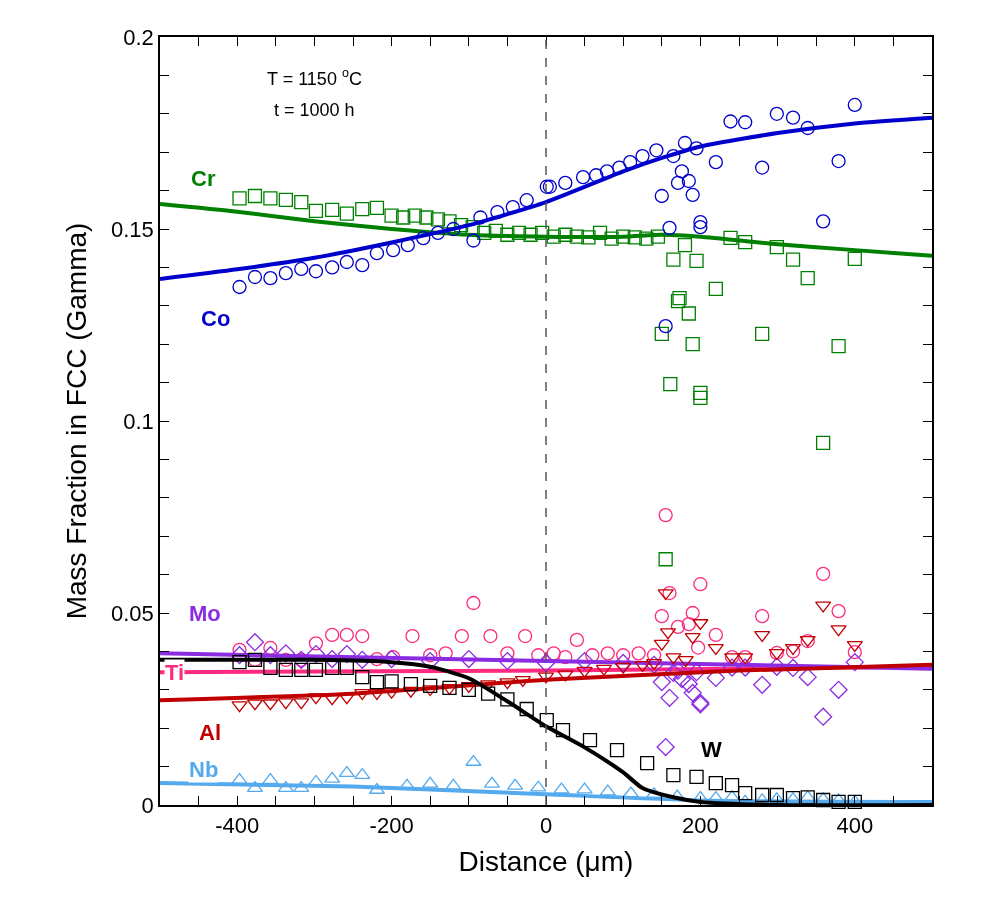  I want to click on y-tick-label: 0.1, so click(138, 421).